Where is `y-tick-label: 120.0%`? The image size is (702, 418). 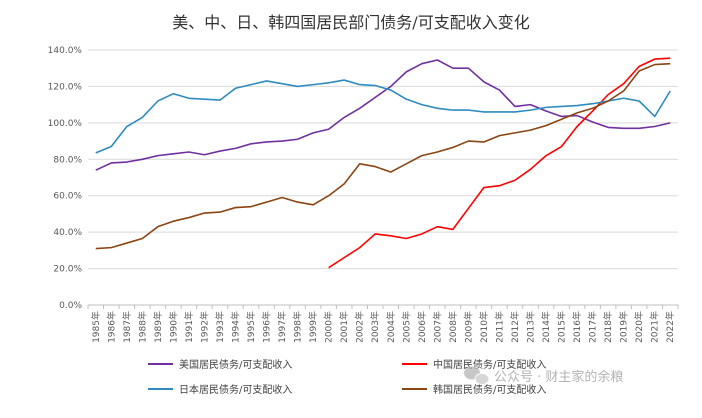
y-tick-label: 120.0% is located at coordinates (65, 87).